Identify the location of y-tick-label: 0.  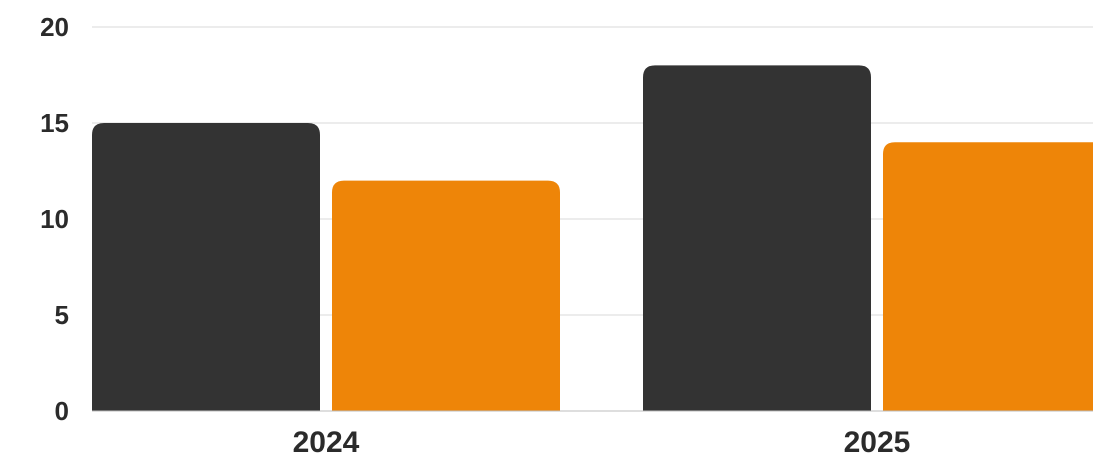
(62, 411).